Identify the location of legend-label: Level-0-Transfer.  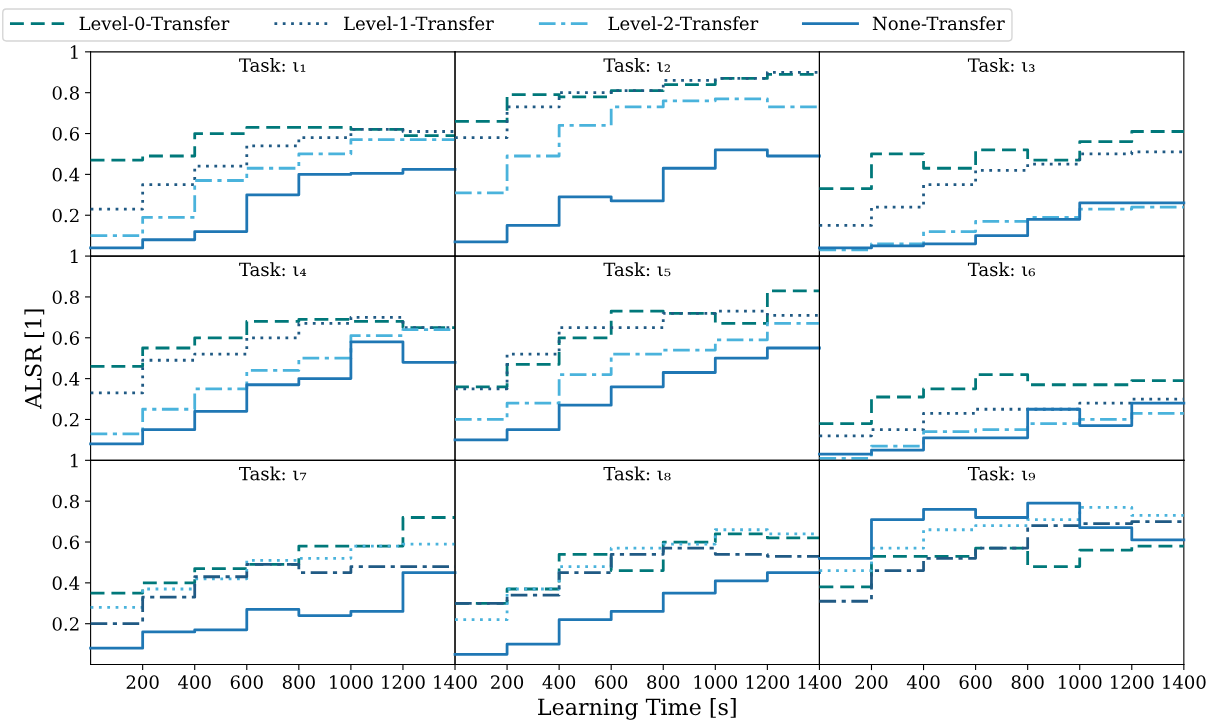
(154, 23).